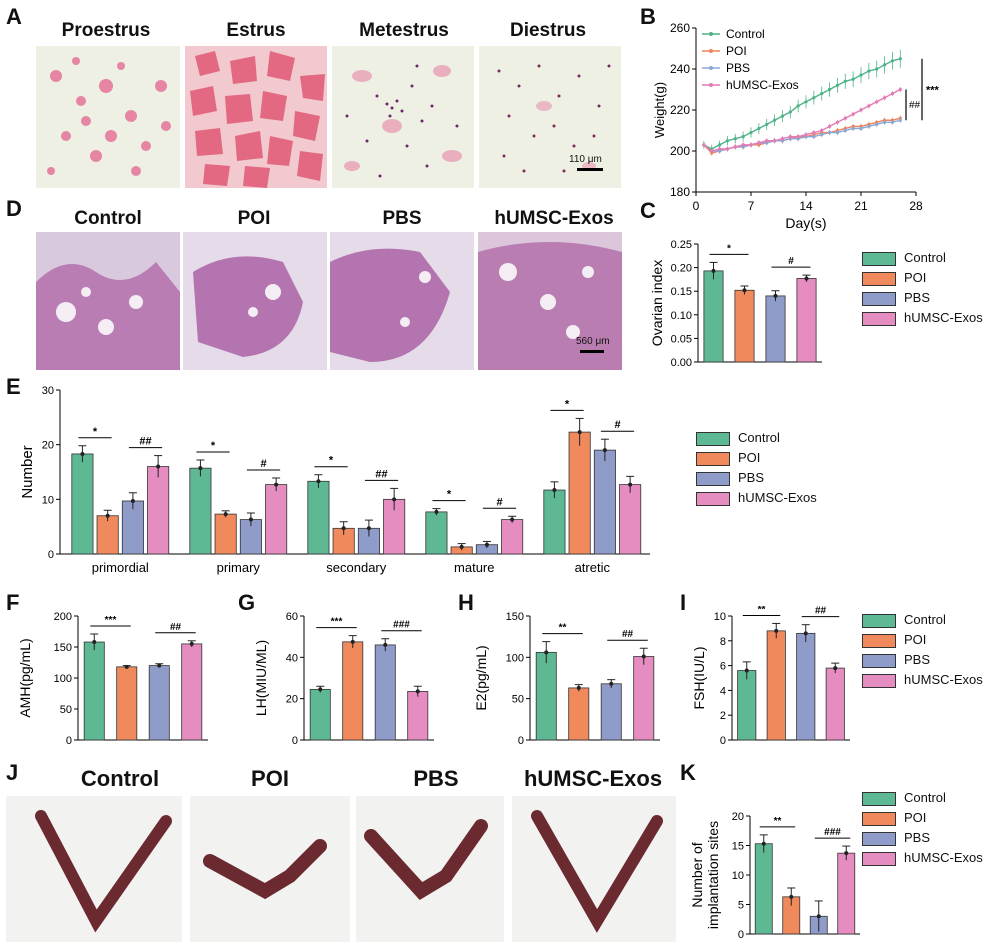  I want to click on panel-label-k: K, so click(688, 772).